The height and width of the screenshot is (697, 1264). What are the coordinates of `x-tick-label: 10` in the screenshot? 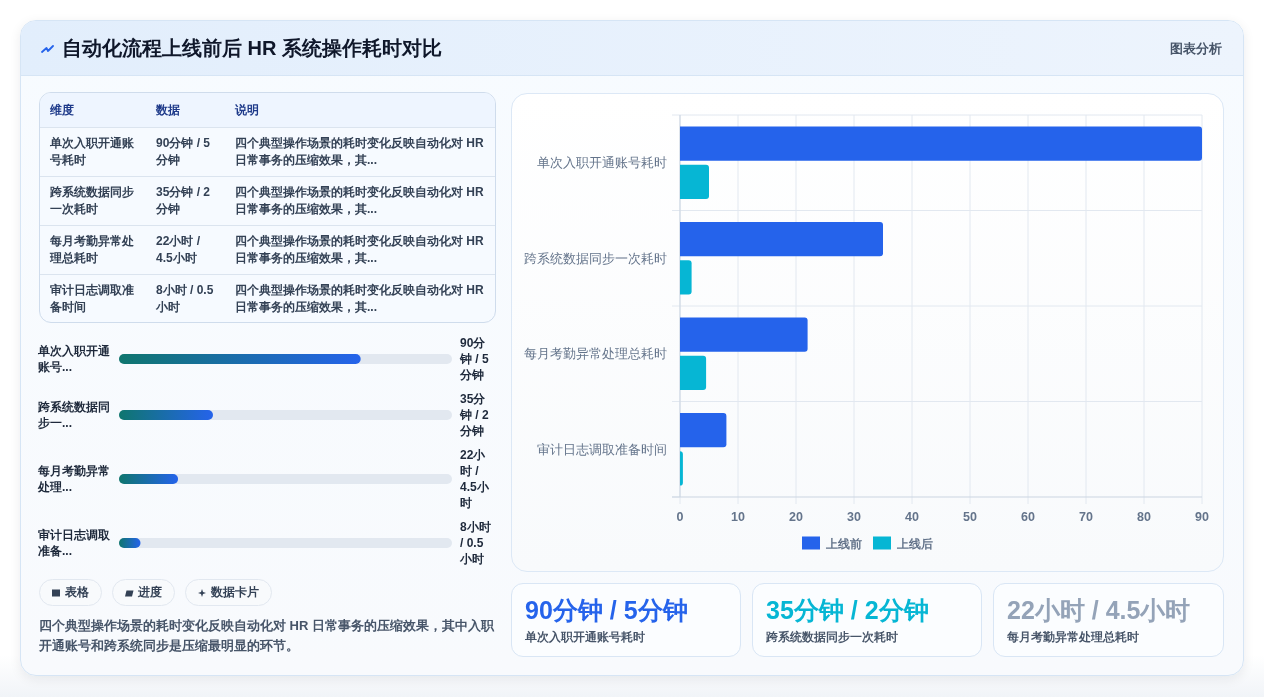 It's located at (738, 517).